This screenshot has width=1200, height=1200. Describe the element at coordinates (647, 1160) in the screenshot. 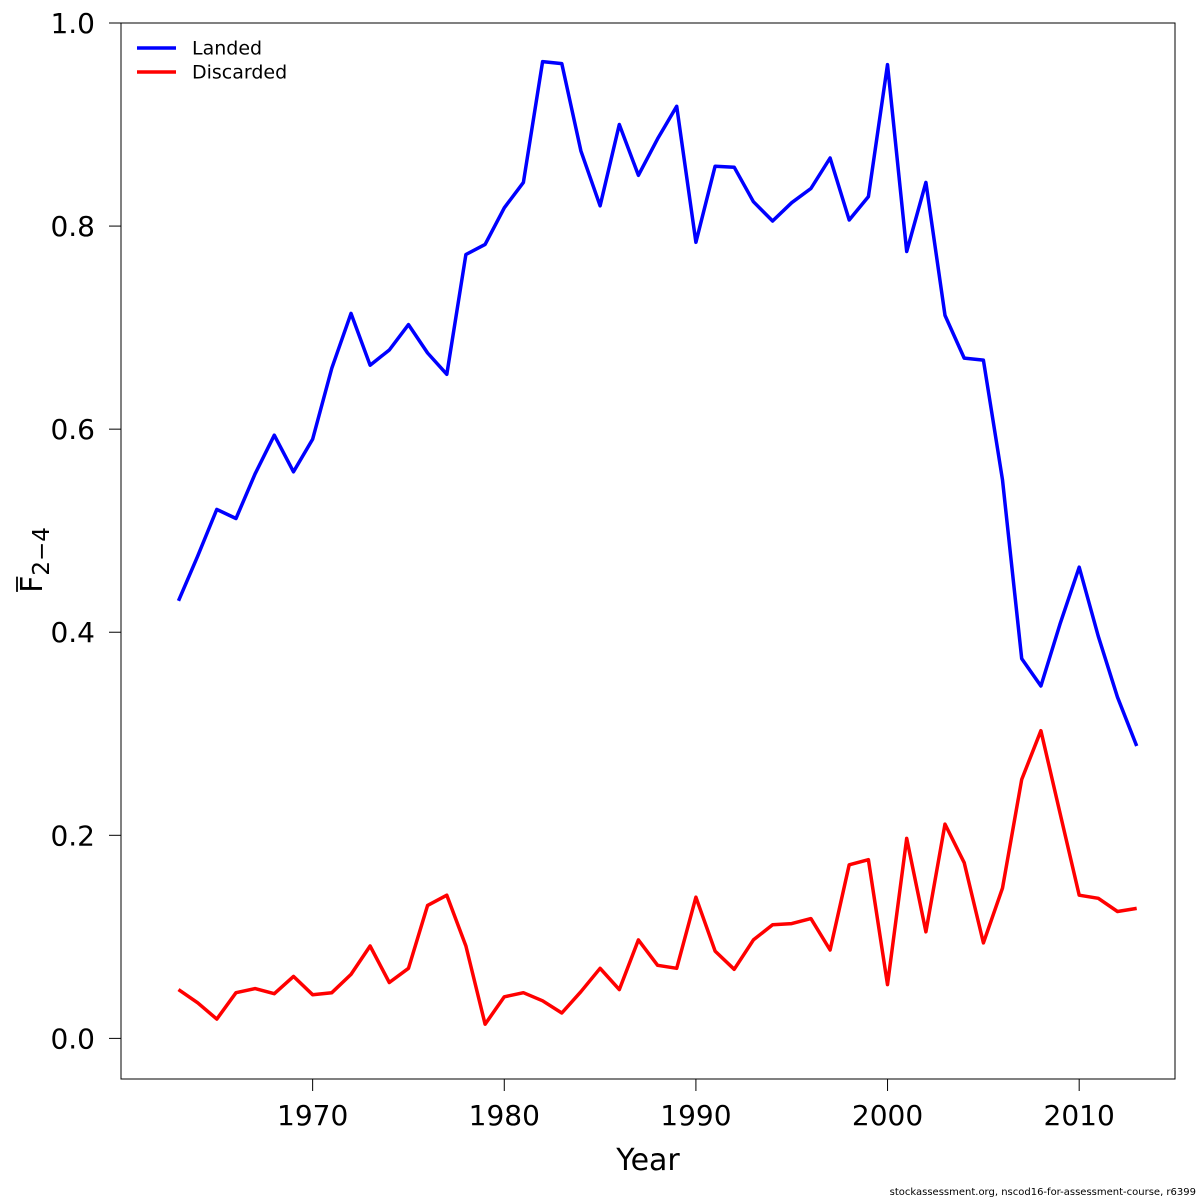

I see `x-axis-title: Year` at that location.